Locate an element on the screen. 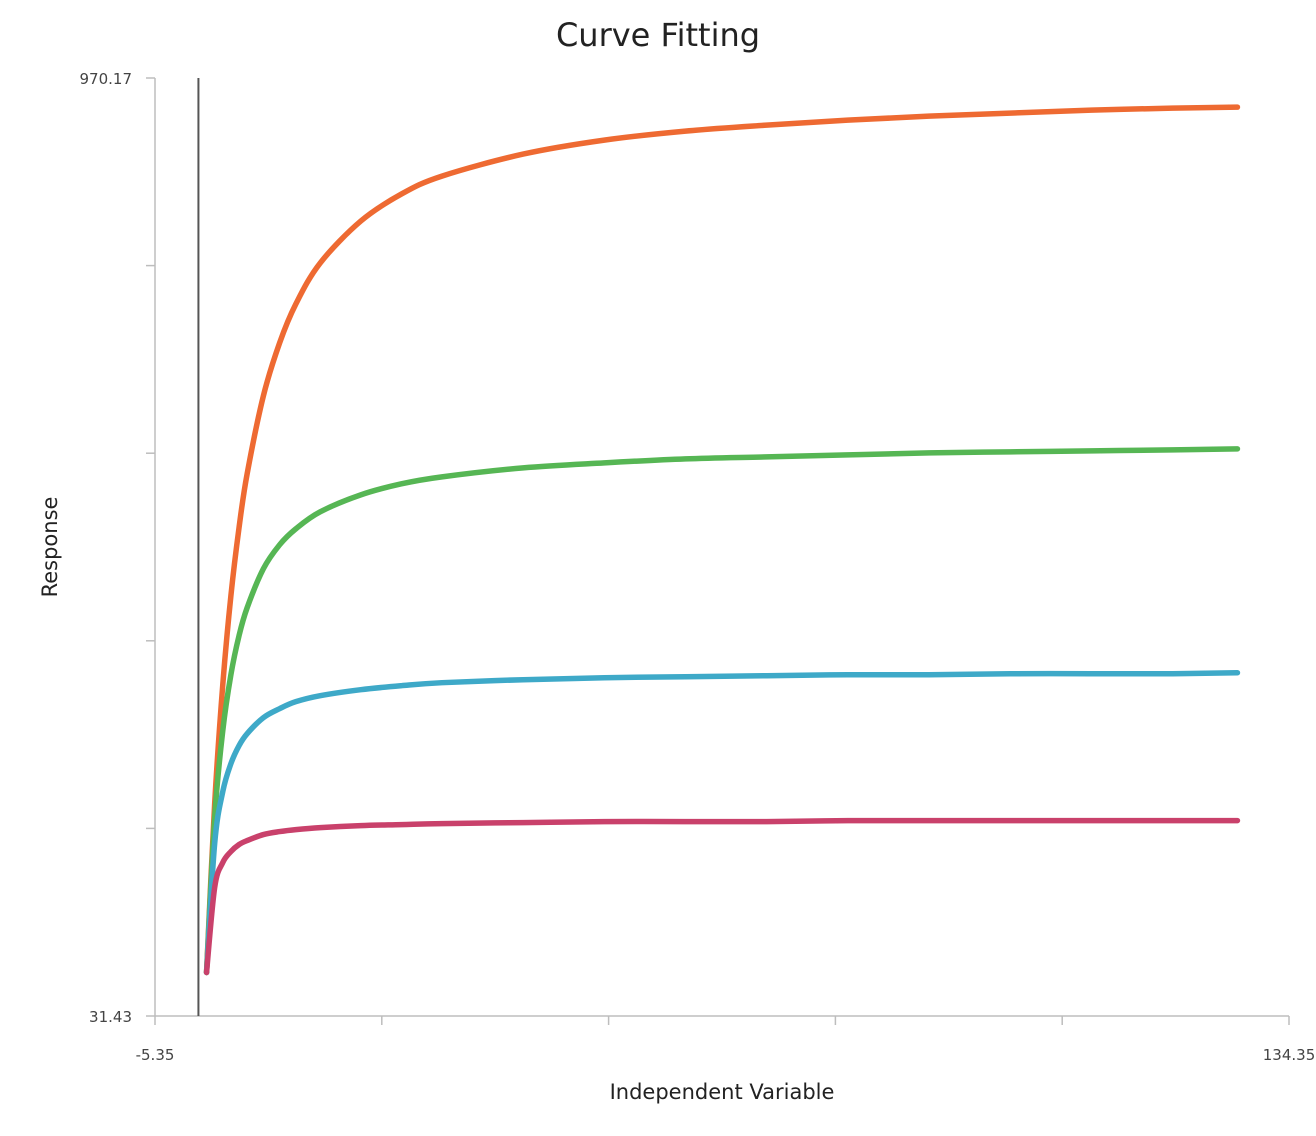 The height and width of the screenshot is (1136, 1316). y-tick-label-min: 31.43 is located at coordinates (110, 1017).